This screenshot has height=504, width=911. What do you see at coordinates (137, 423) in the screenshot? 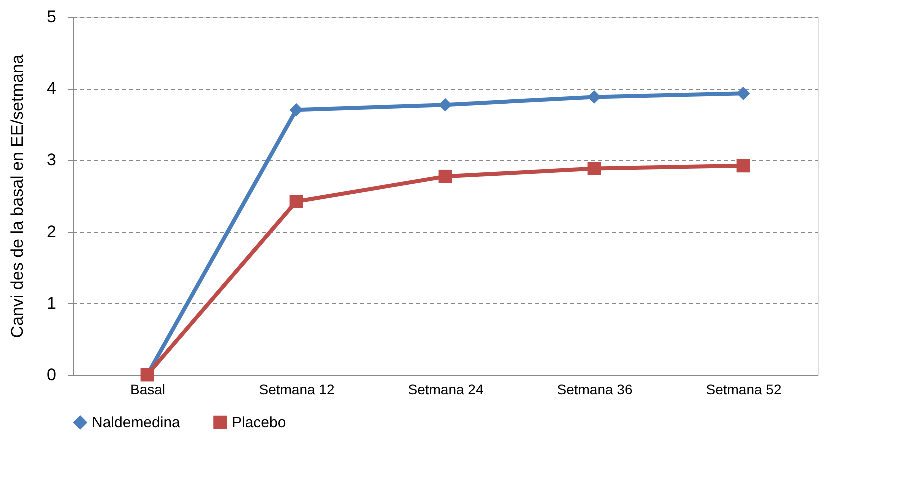
I see `legend-label: Naldemedina` at bounding box center [137, 423].